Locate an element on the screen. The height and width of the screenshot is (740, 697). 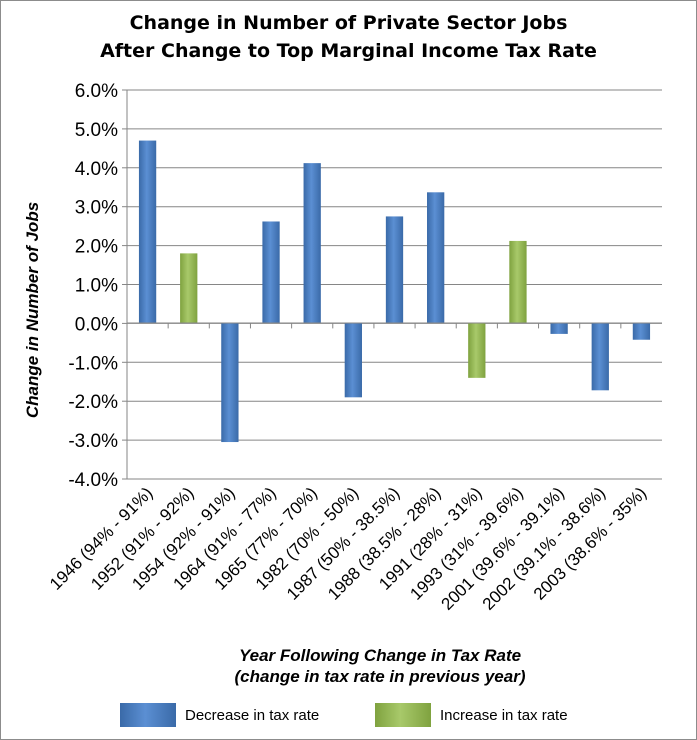
legend-label-increase: Increase in tax rate is located at coordinates (504, 715).